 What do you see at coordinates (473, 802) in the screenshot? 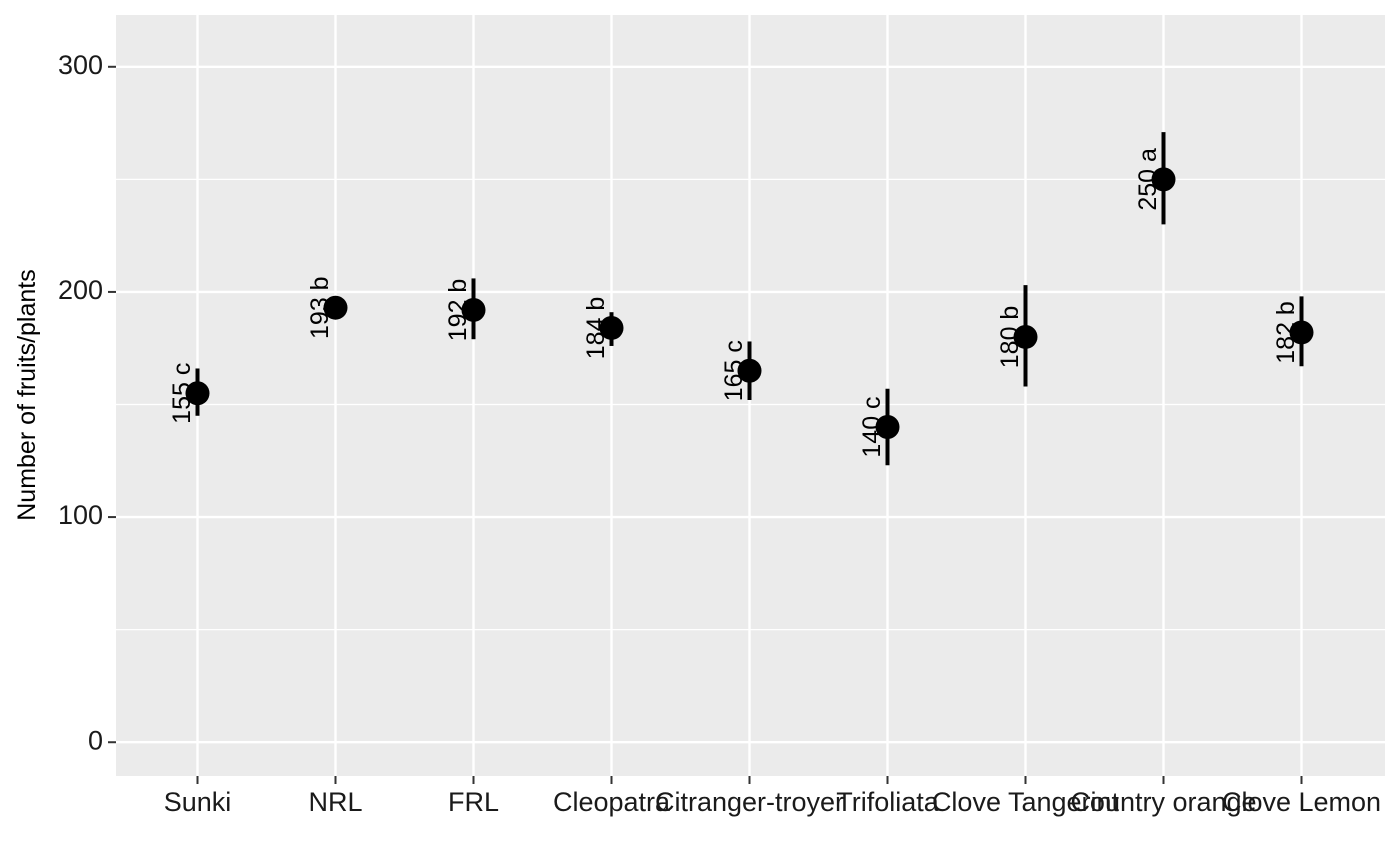
I see `x-tick-label: FRL` at bounding box center [473, 802].